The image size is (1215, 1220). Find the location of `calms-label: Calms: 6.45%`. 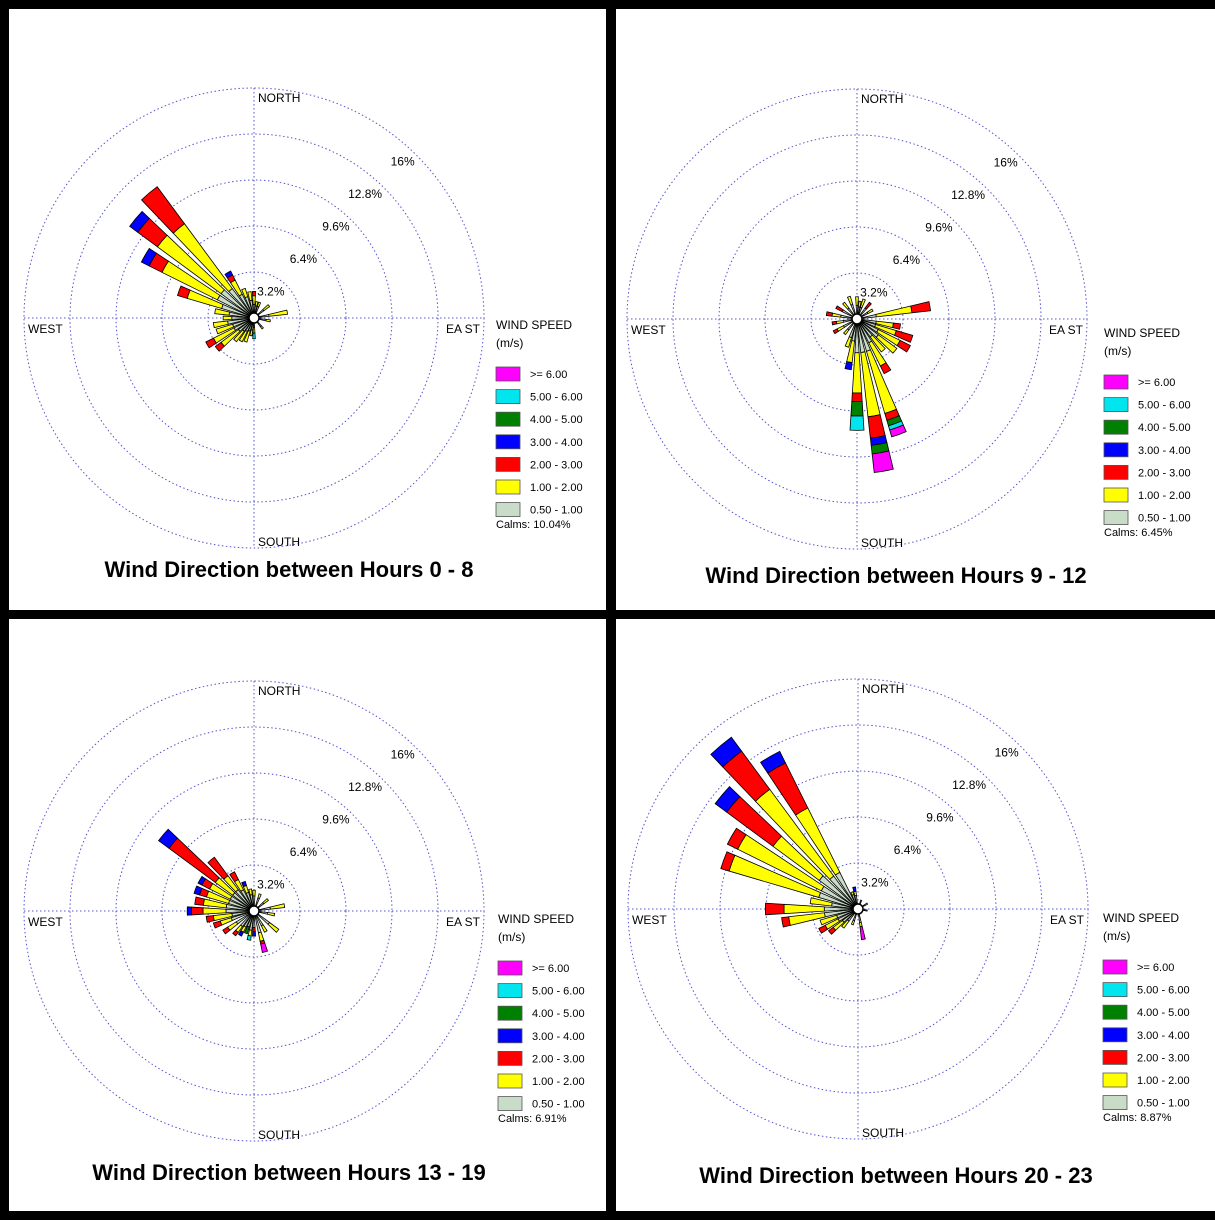

calms-label: Calms: 6.45% is located at coordinates (1138, 533).